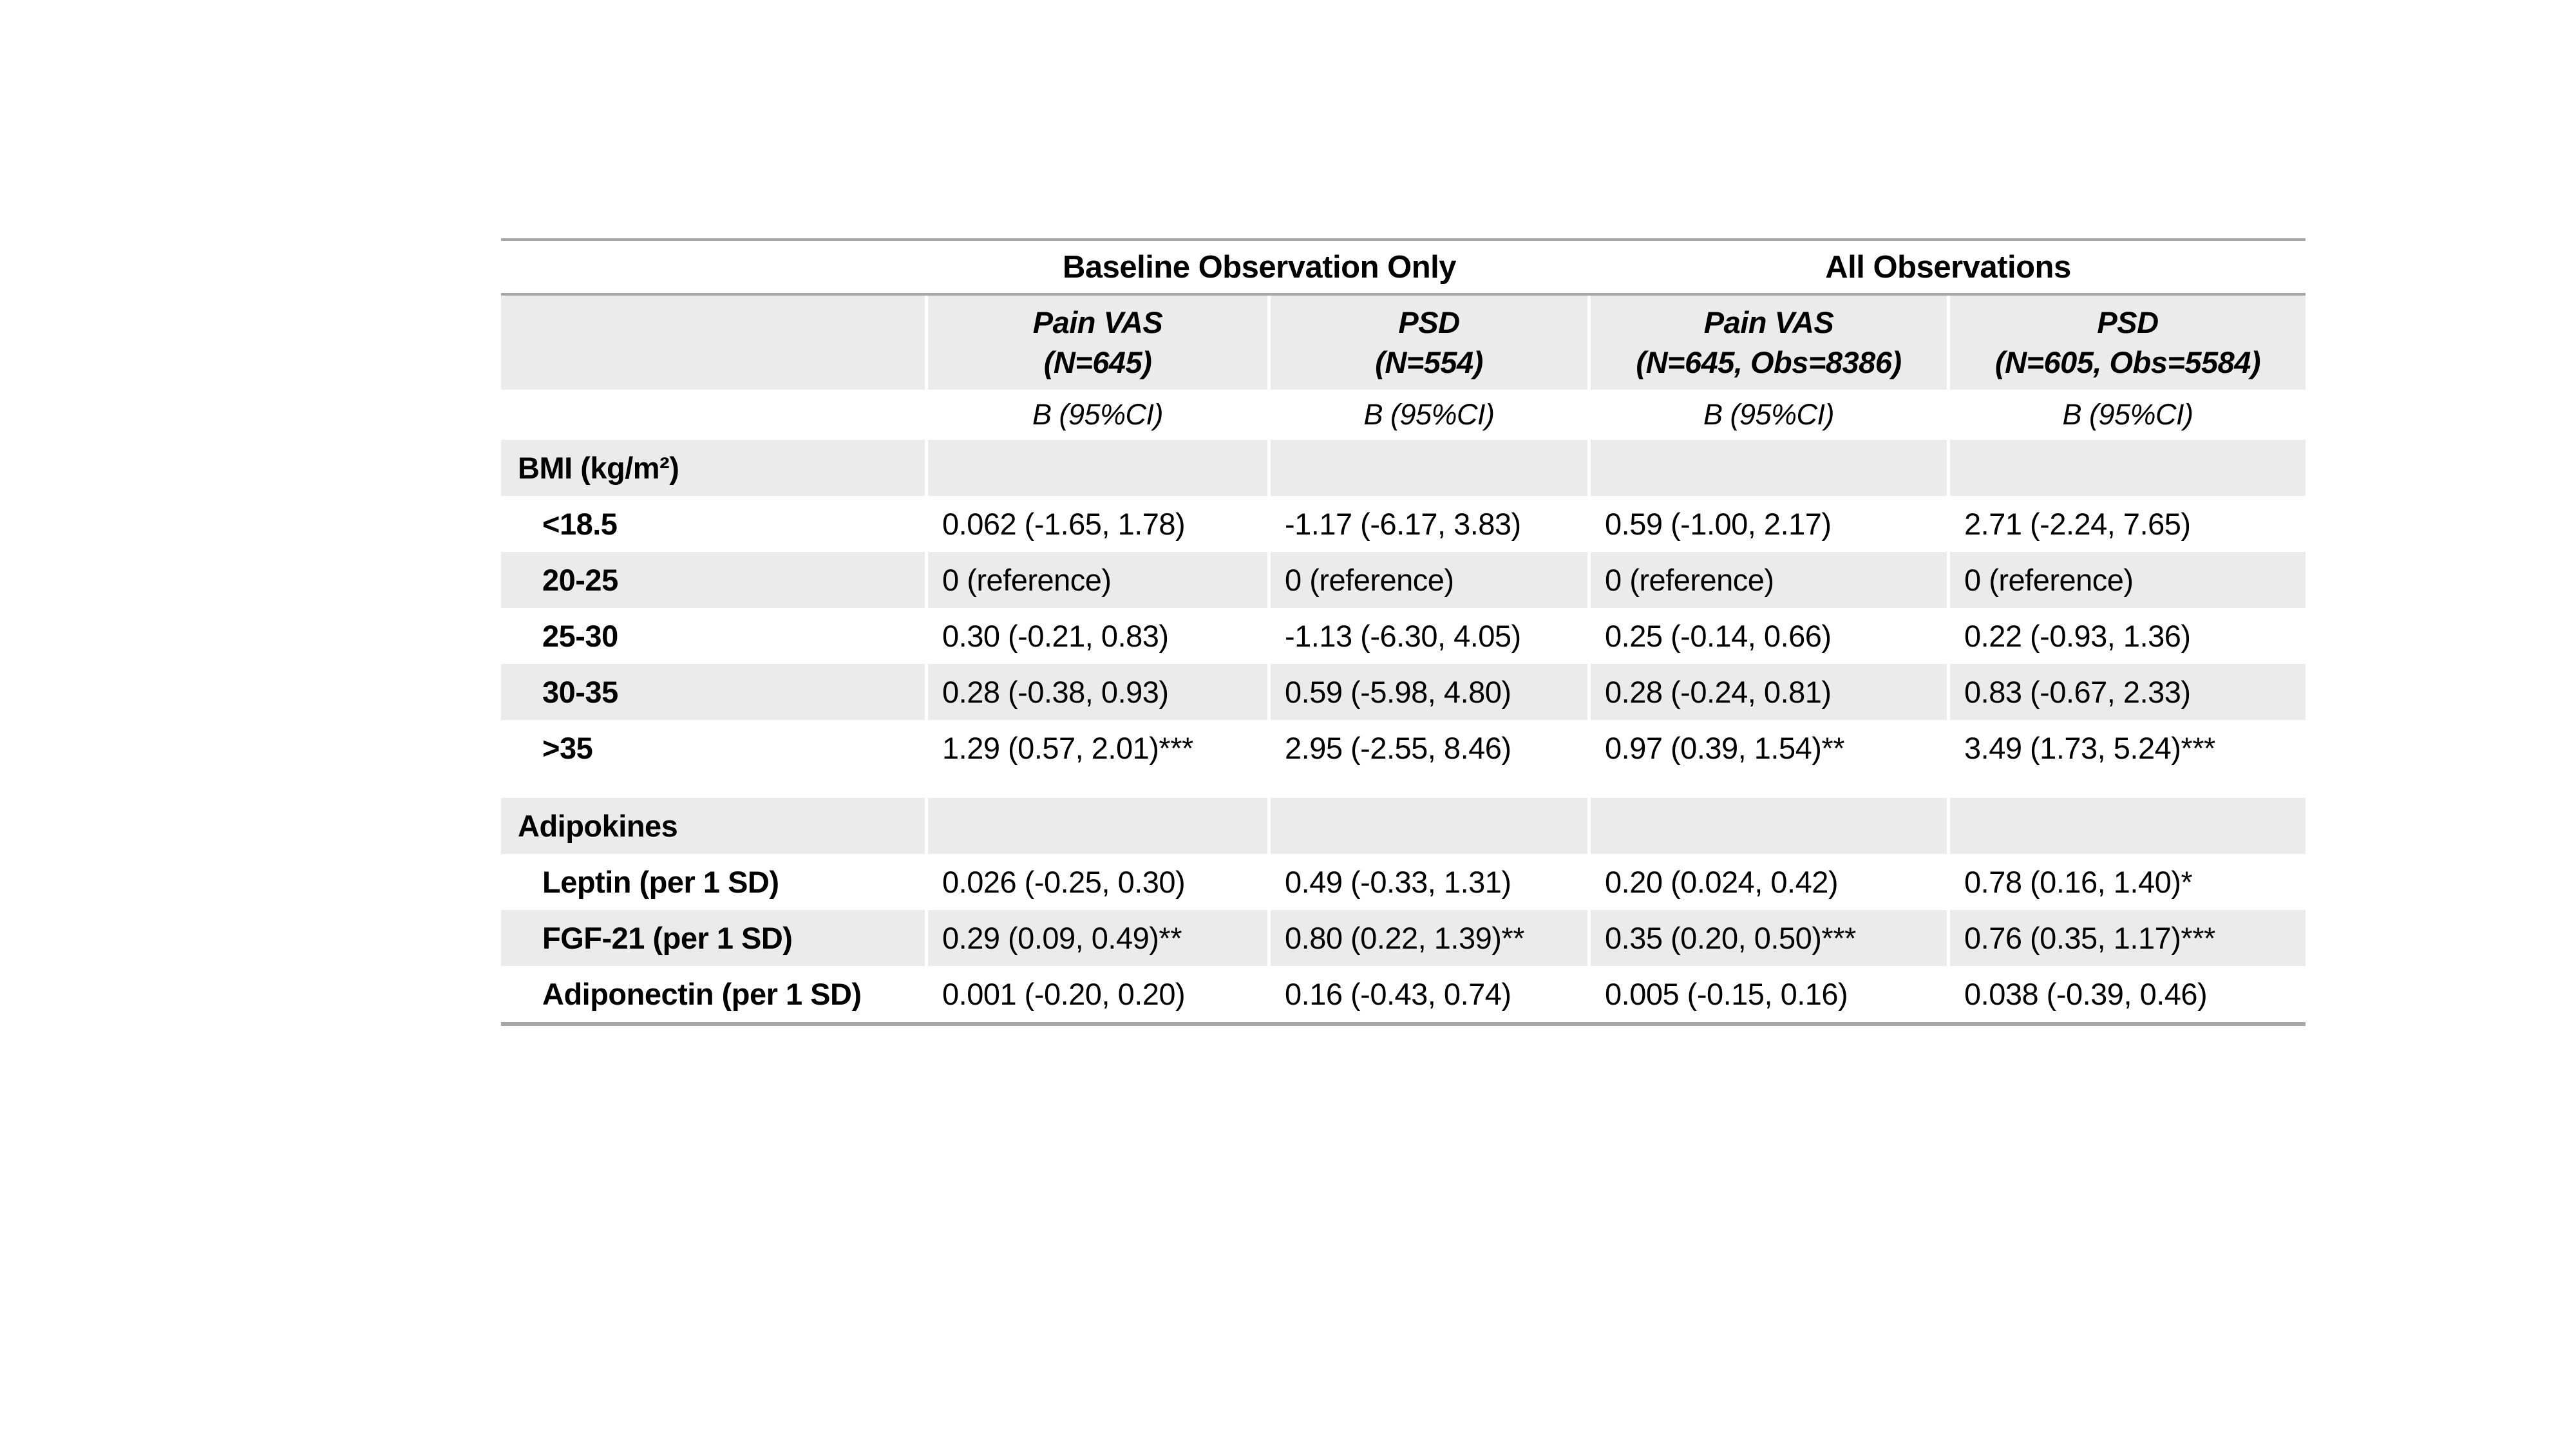 Image resolution: width=2576 pixels, height=1449 pixels. Describe the element at coordinates (1770, 636) in the screenshot. I see `value-cell: 0.25 (-0.14, 0.66)` at that location.